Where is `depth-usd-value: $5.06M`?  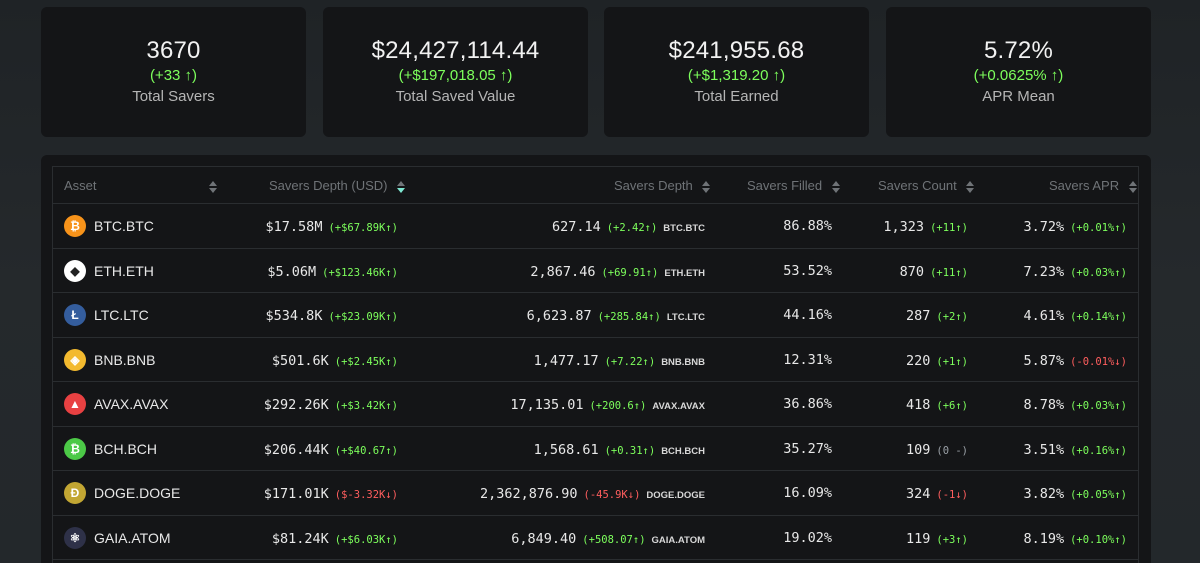 depth-usd-value: $5.06M is located at coordinates (292, 271).